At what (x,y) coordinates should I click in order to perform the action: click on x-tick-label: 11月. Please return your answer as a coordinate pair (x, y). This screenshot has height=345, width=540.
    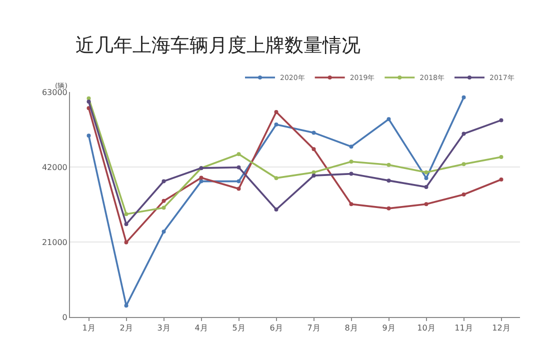
    Looking at the image, I should click on (463, 328).